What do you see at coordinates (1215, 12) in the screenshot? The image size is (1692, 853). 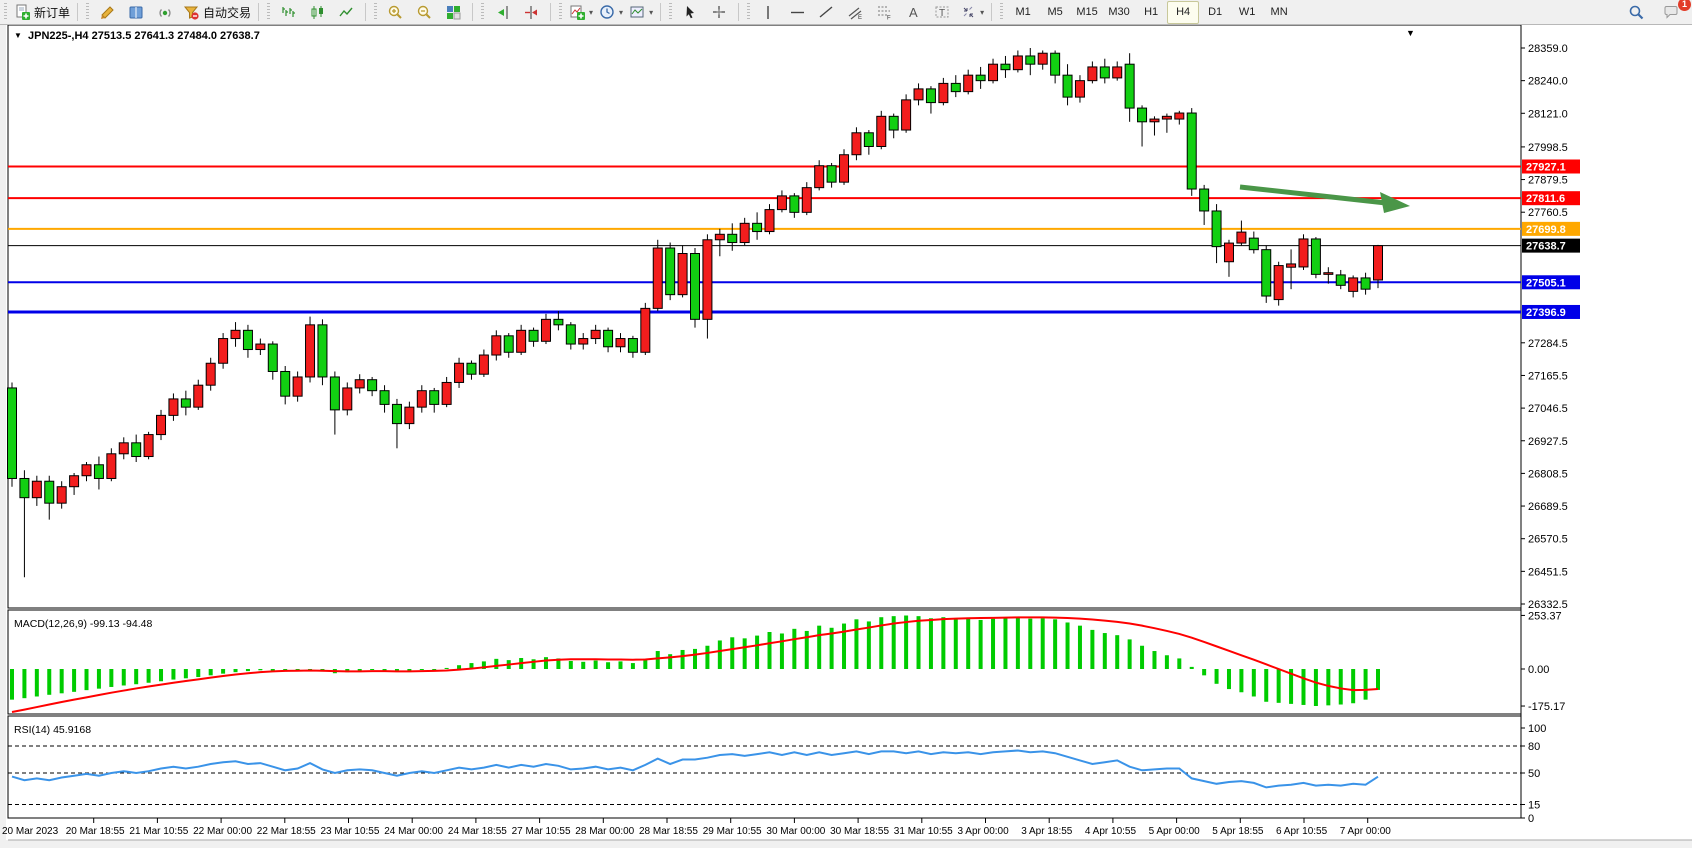 I see `tf-d1: D1` at bounding box center [1215, 12].